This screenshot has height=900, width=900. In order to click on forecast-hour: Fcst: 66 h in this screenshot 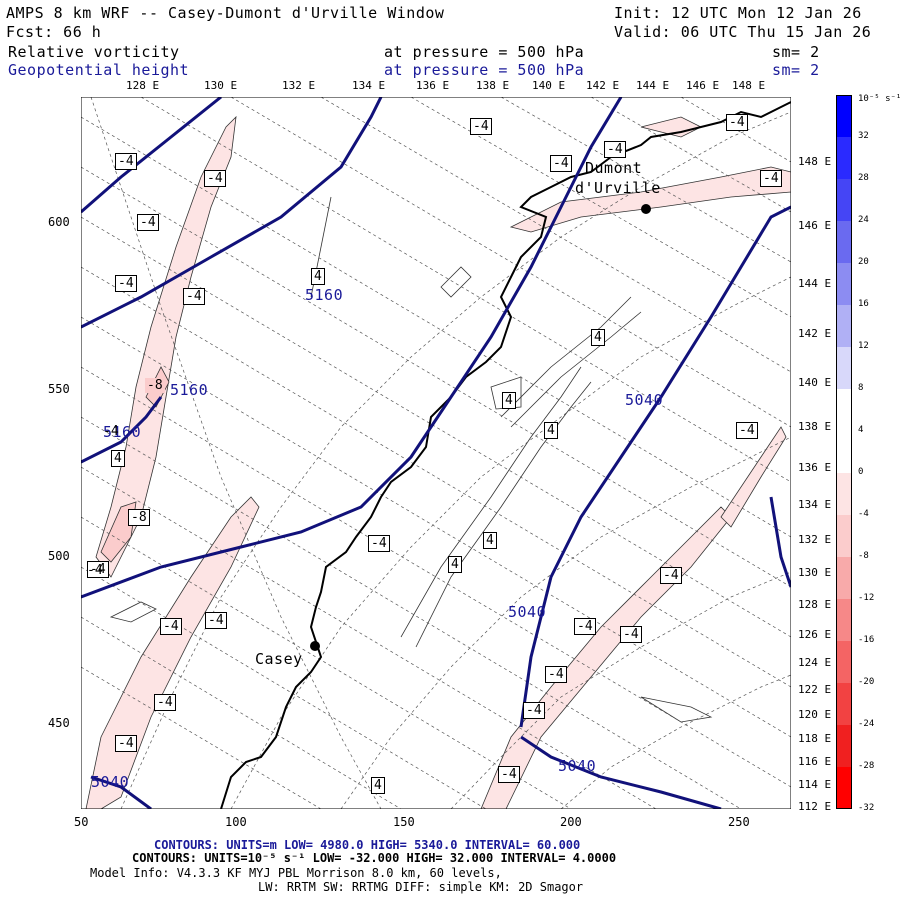, I will do `click(54, 32)`.